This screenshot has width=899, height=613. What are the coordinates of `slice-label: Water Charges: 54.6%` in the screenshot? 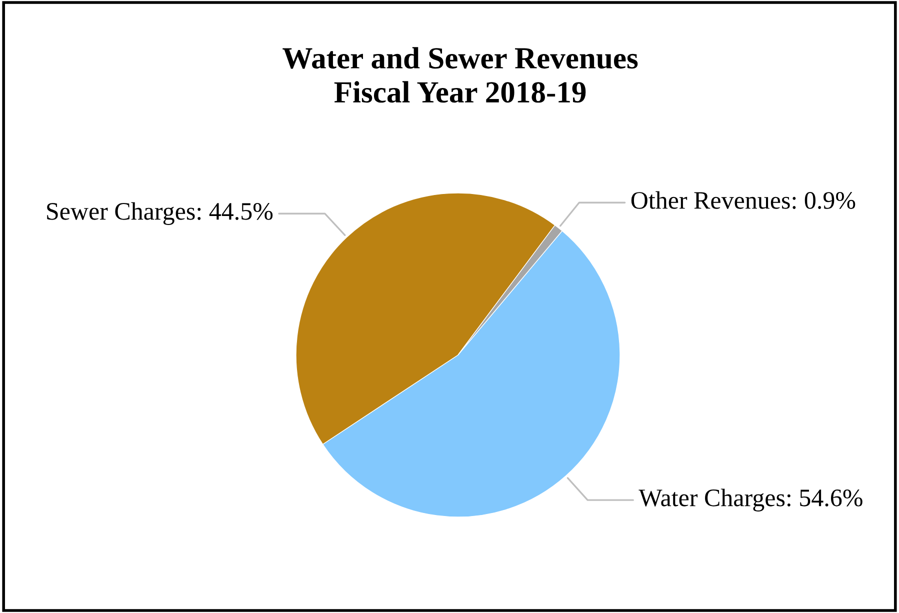 It's located at (750, 500).